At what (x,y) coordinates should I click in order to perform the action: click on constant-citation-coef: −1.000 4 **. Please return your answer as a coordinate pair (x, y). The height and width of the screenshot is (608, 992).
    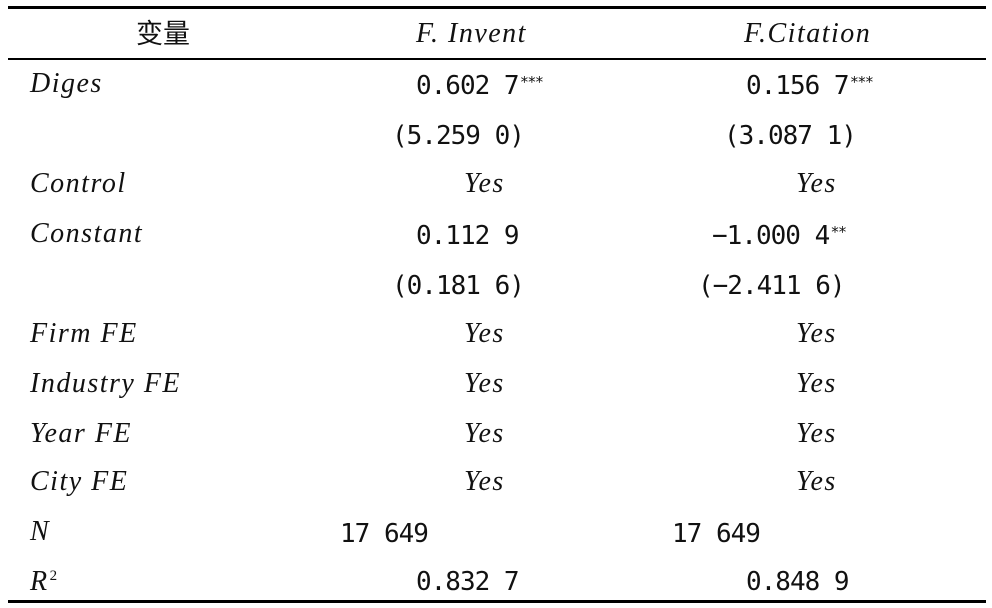
    Looking at the image, I should click on (779, 236).